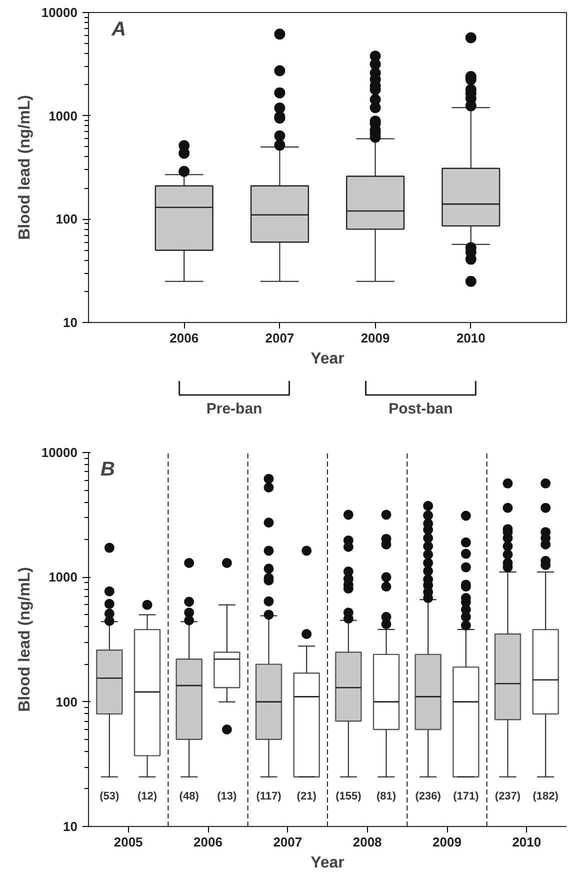  What do you see at coordinates (306, 796) in the screenshot?
I see `text: (21)` at bounding box center [306, 796].